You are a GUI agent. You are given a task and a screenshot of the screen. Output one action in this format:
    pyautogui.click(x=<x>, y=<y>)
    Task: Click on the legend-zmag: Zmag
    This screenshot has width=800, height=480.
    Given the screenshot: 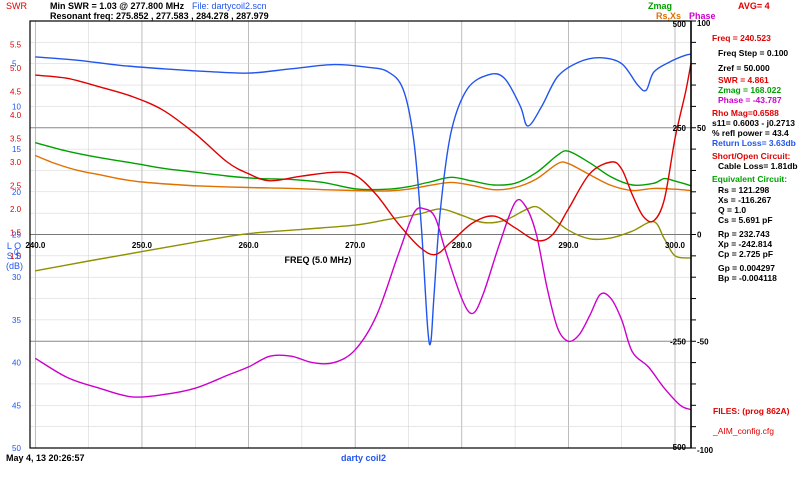 What is the action you would take?
    pyautogui.click(x=660, y=6)
    